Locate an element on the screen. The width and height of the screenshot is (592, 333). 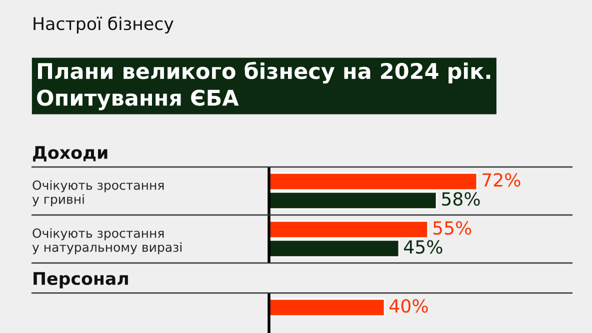
data-label: 40% is located at coordinates (409, 306).